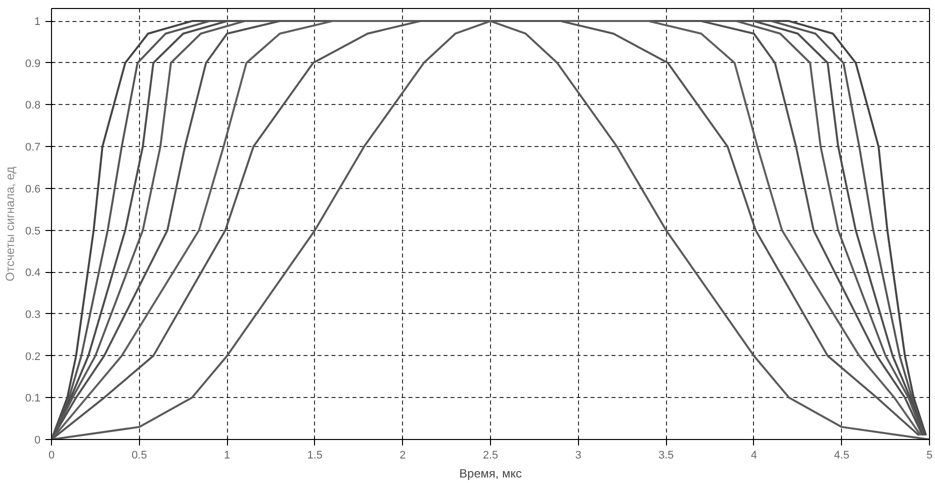 The height and width of the screenshot is (483, 935). Describe the element at coordinates (490, 456) in the screenshot. I see `x-tick-label: 2.5` at that location.